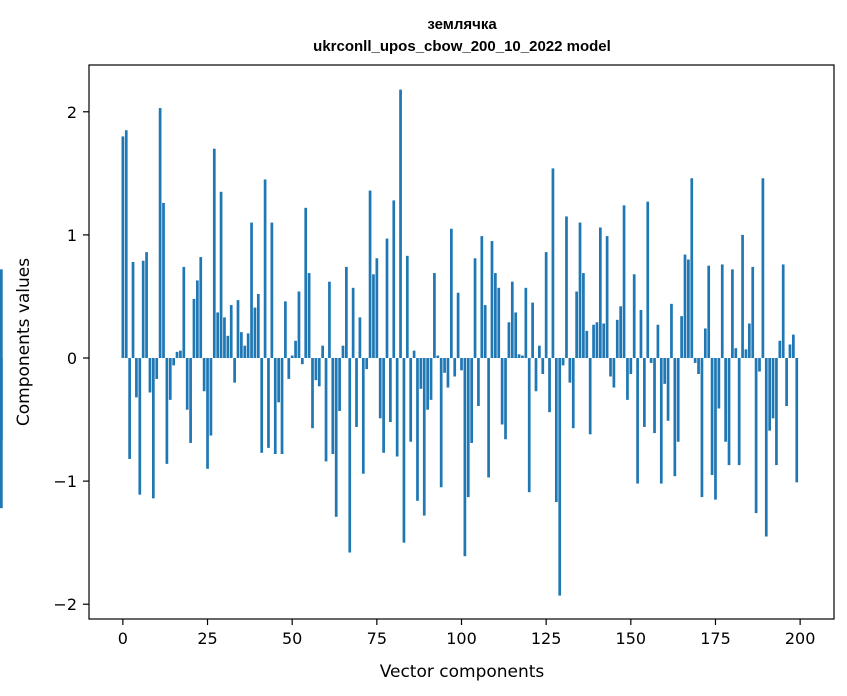 The height and width of the screenshot is (696, 847). I want to click on y-tick-label: 0, so click(72, 358).